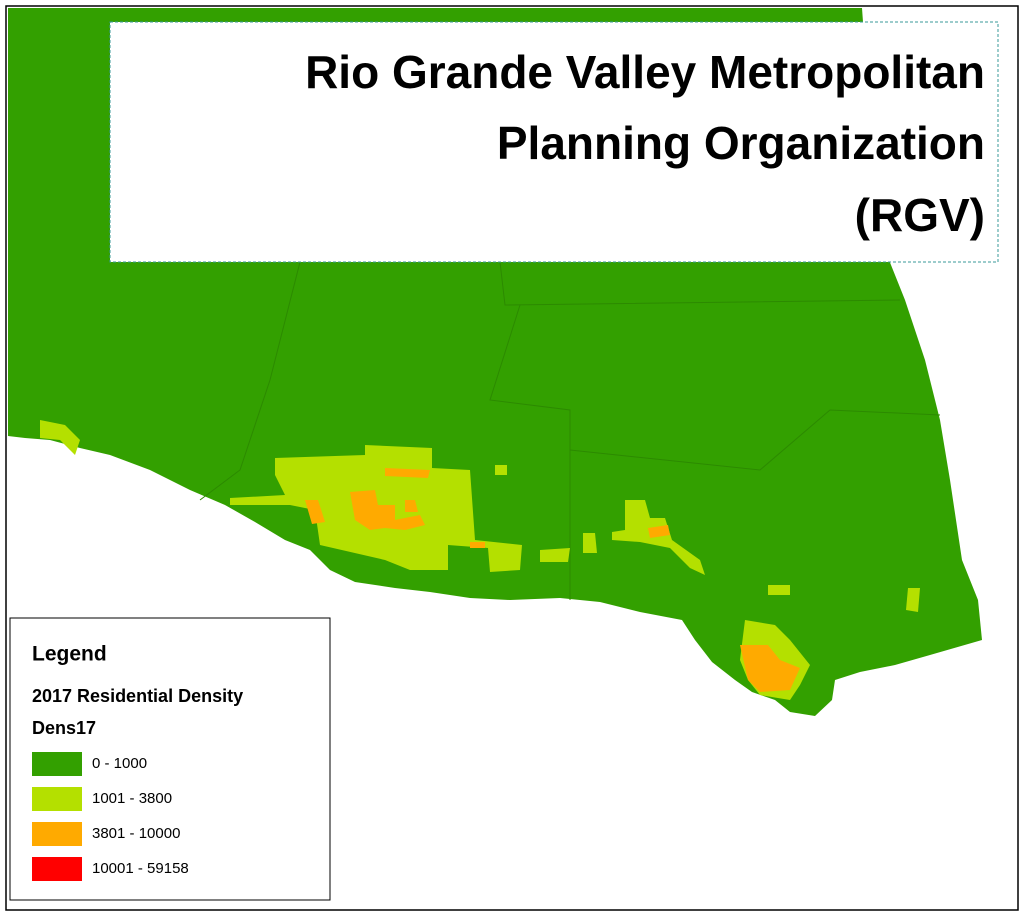 This screenshot has width=1024, height=921. I want to click on legend-label: 1001 - 3800, so click(132, 798).